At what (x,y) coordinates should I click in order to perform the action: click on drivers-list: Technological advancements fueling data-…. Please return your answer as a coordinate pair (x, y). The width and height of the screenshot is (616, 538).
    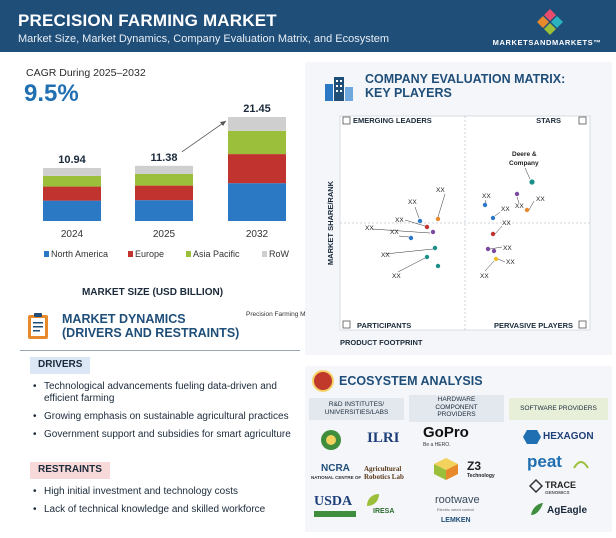
    Looking at the image, I should click on (165, 414).